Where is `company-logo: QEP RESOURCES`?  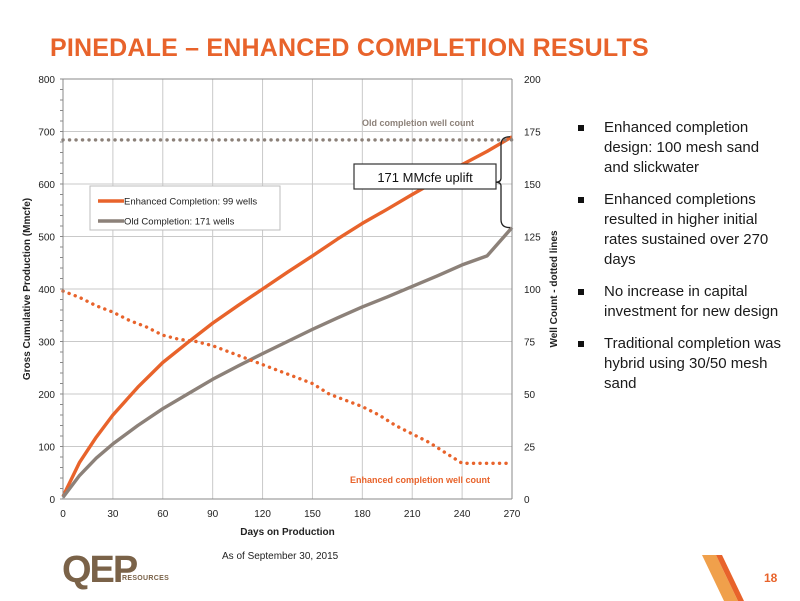 company-logo: QEP RESOURCES is located at coordinates (122, 572).